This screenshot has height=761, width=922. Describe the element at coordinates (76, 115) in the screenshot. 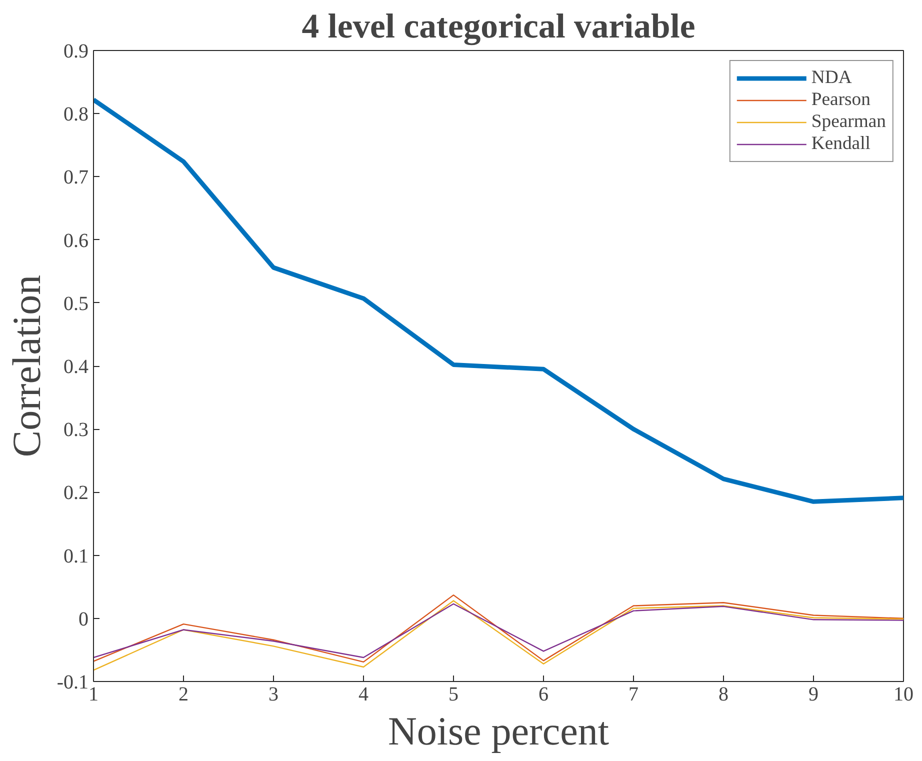

I see `y-tick-label: 0.8` at that location.